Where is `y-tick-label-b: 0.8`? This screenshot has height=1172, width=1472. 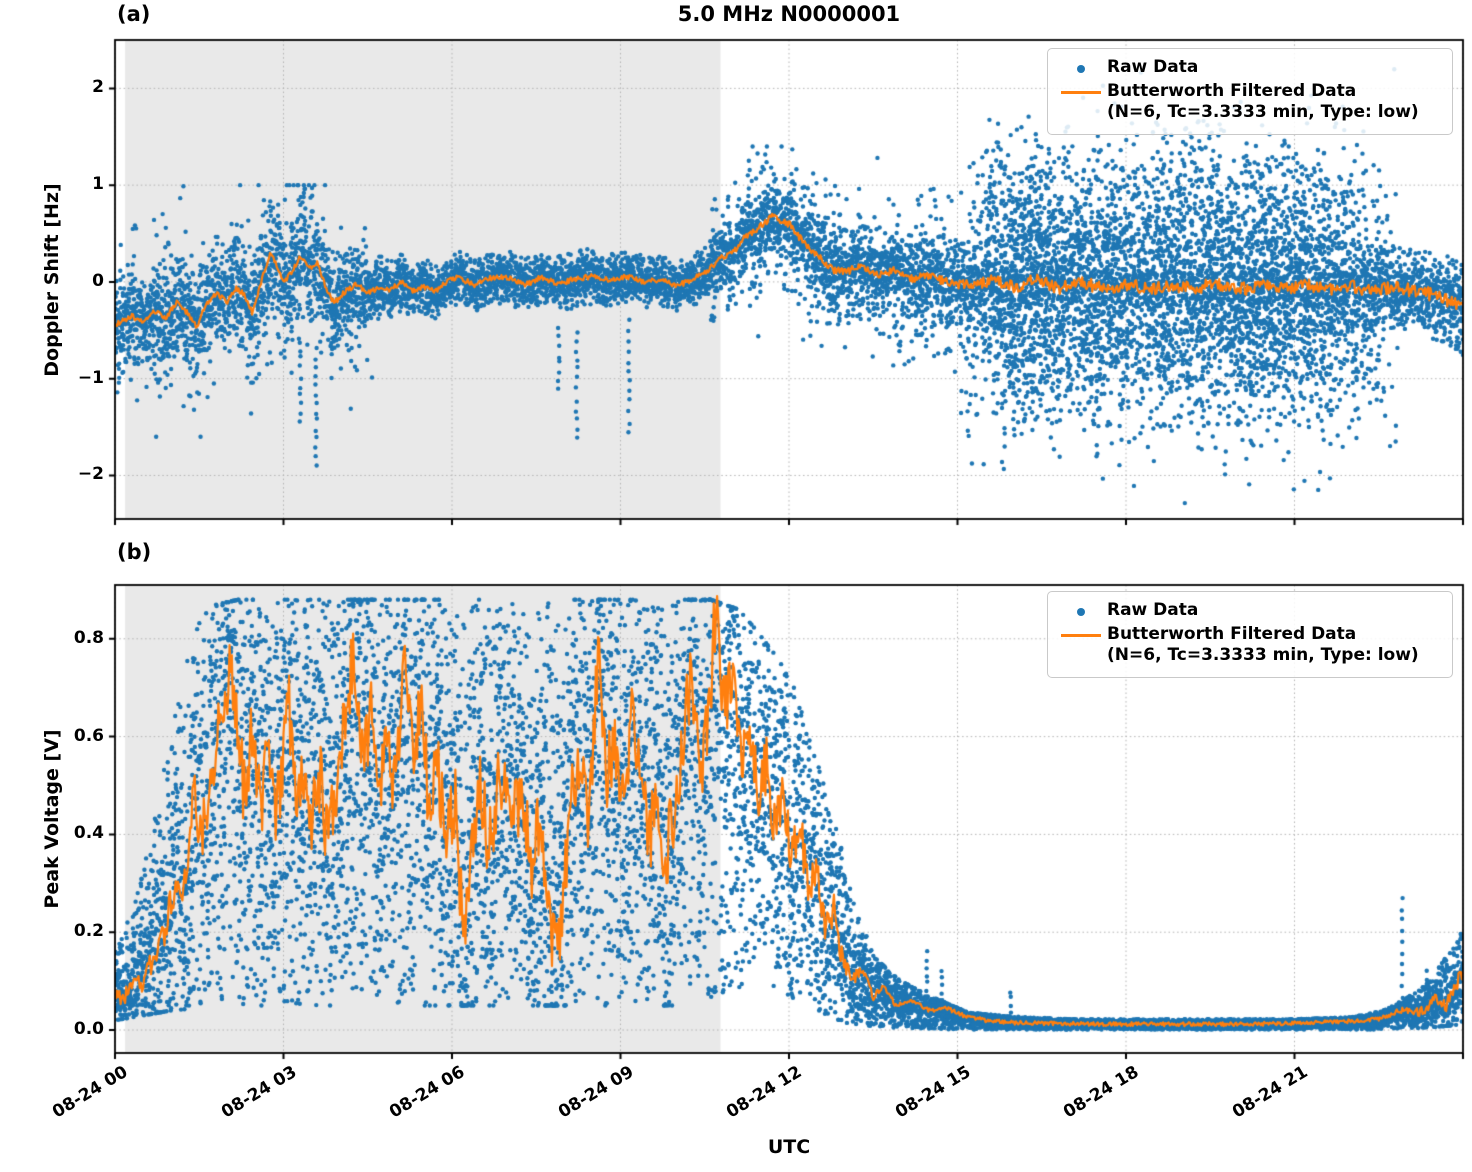 y-tick-label-b: 0.8 is located at coordinates (88, 637).